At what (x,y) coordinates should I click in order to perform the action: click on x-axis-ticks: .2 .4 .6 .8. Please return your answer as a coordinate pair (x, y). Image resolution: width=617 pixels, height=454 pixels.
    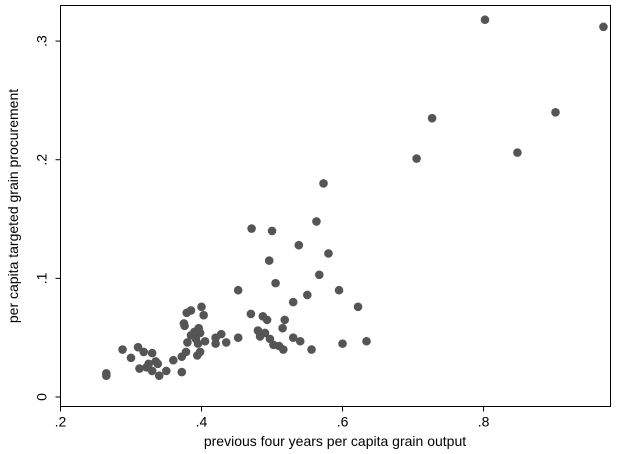
    Looking at the image, I should click on (272, 418).